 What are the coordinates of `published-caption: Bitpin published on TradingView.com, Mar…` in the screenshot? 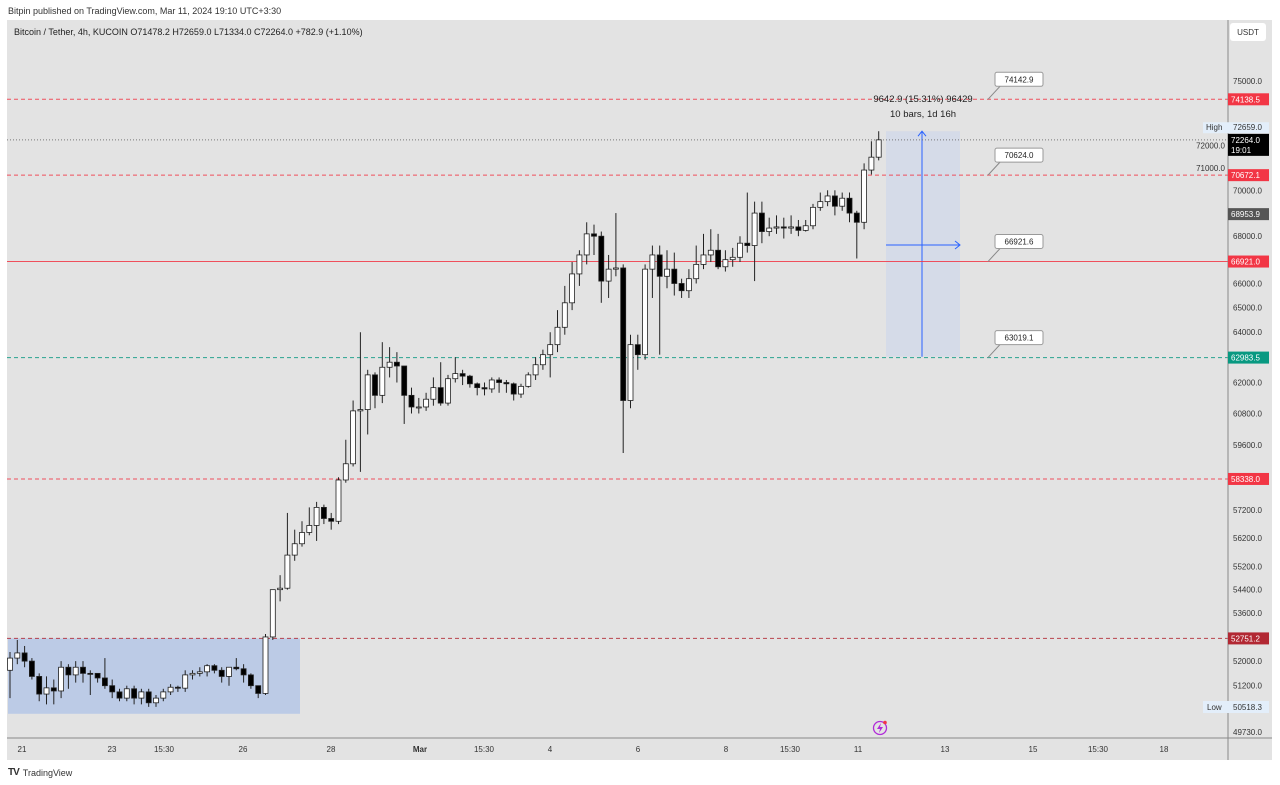 It's located at (145, 11).